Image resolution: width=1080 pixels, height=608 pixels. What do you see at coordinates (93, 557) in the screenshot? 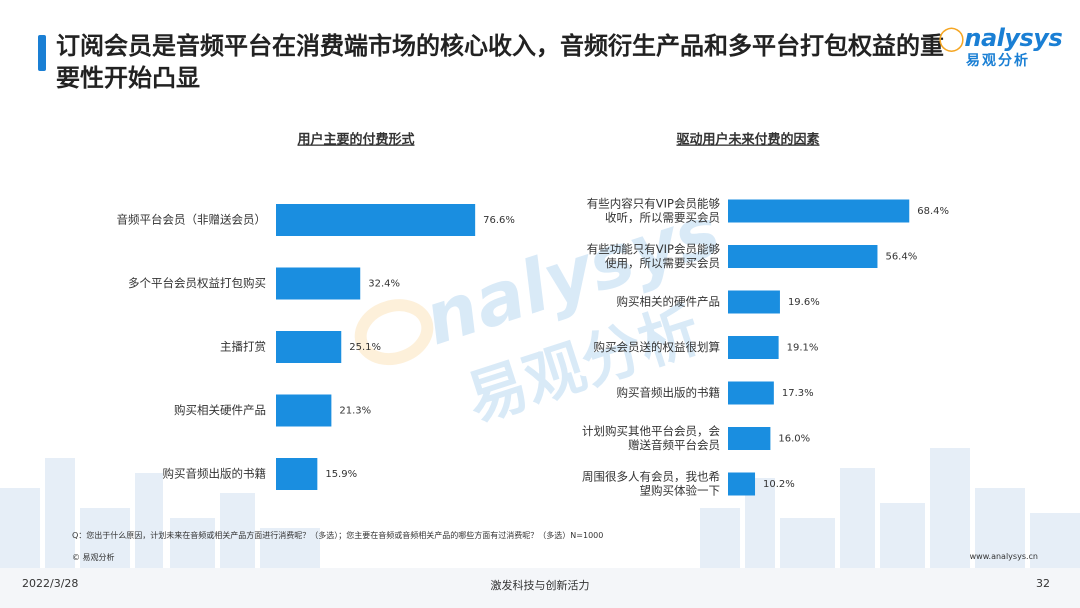
I see `copyright: © 易观分析` at bounding box center [93, 557].